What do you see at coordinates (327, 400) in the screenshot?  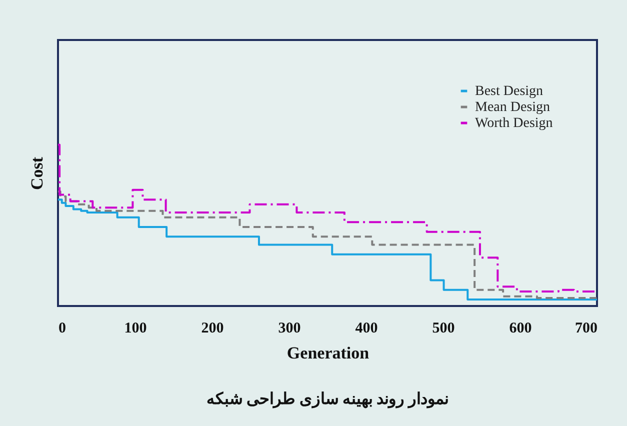 I see `text: نمودار روند بهینه سازی طراحی شبکه` at bounding box center [327, 400].